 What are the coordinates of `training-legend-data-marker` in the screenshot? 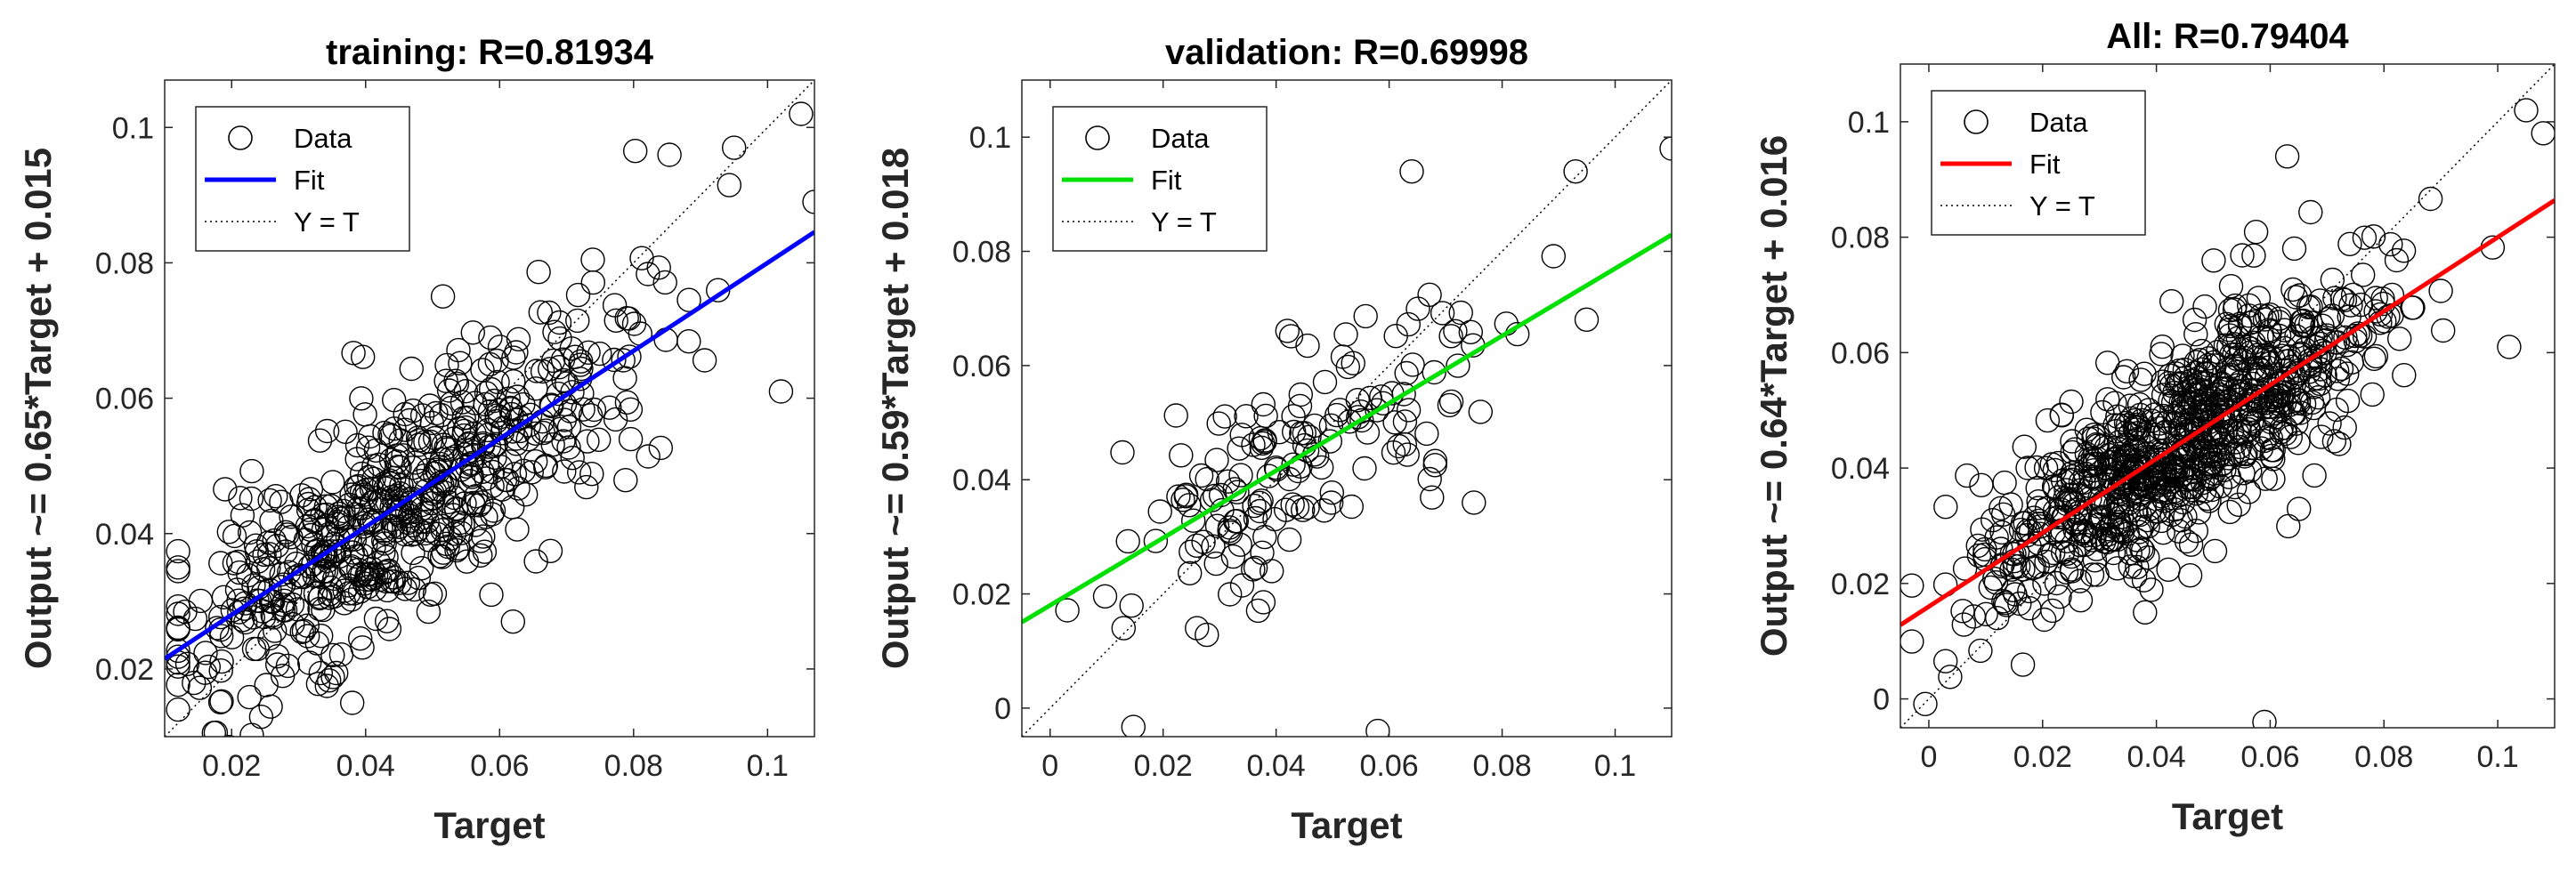 It's located at (240, 138).